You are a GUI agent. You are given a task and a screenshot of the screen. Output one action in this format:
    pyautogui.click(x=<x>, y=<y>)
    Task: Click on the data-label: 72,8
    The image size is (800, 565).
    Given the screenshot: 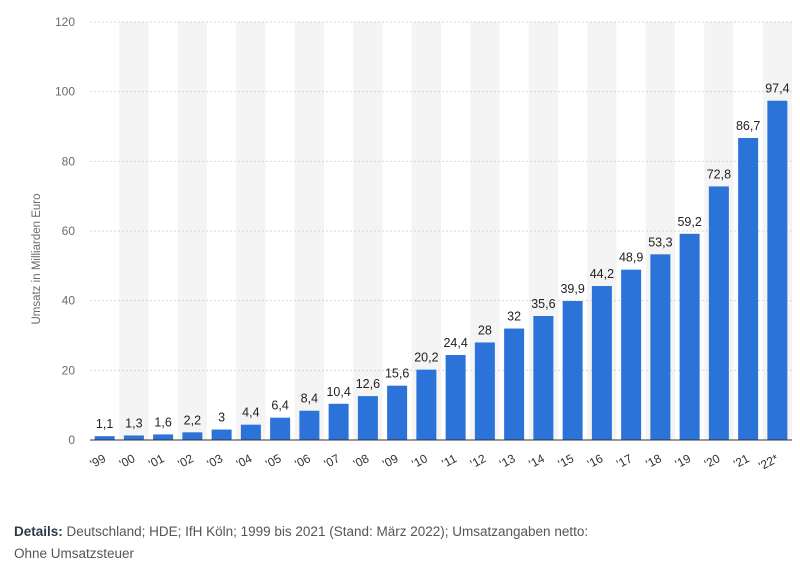 What is the action you would take?
    pyautogui.click(x=719, y=174)
    